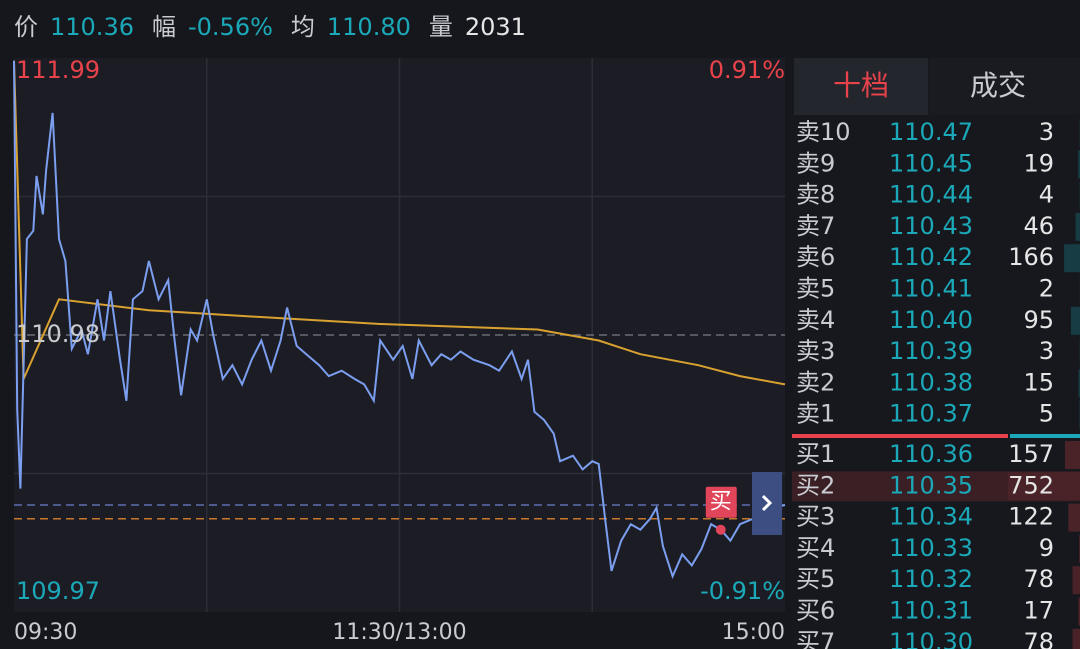  What do you see at coordinates (369, 27) in the screenshot?
I see `header-value: 110.80` at bounding box center [369, 27].